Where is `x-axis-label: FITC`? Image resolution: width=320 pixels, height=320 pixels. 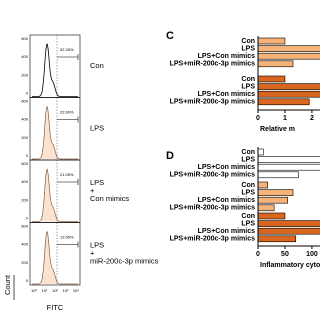
x-axis-label: FITC is located at coordinates (55, 307).